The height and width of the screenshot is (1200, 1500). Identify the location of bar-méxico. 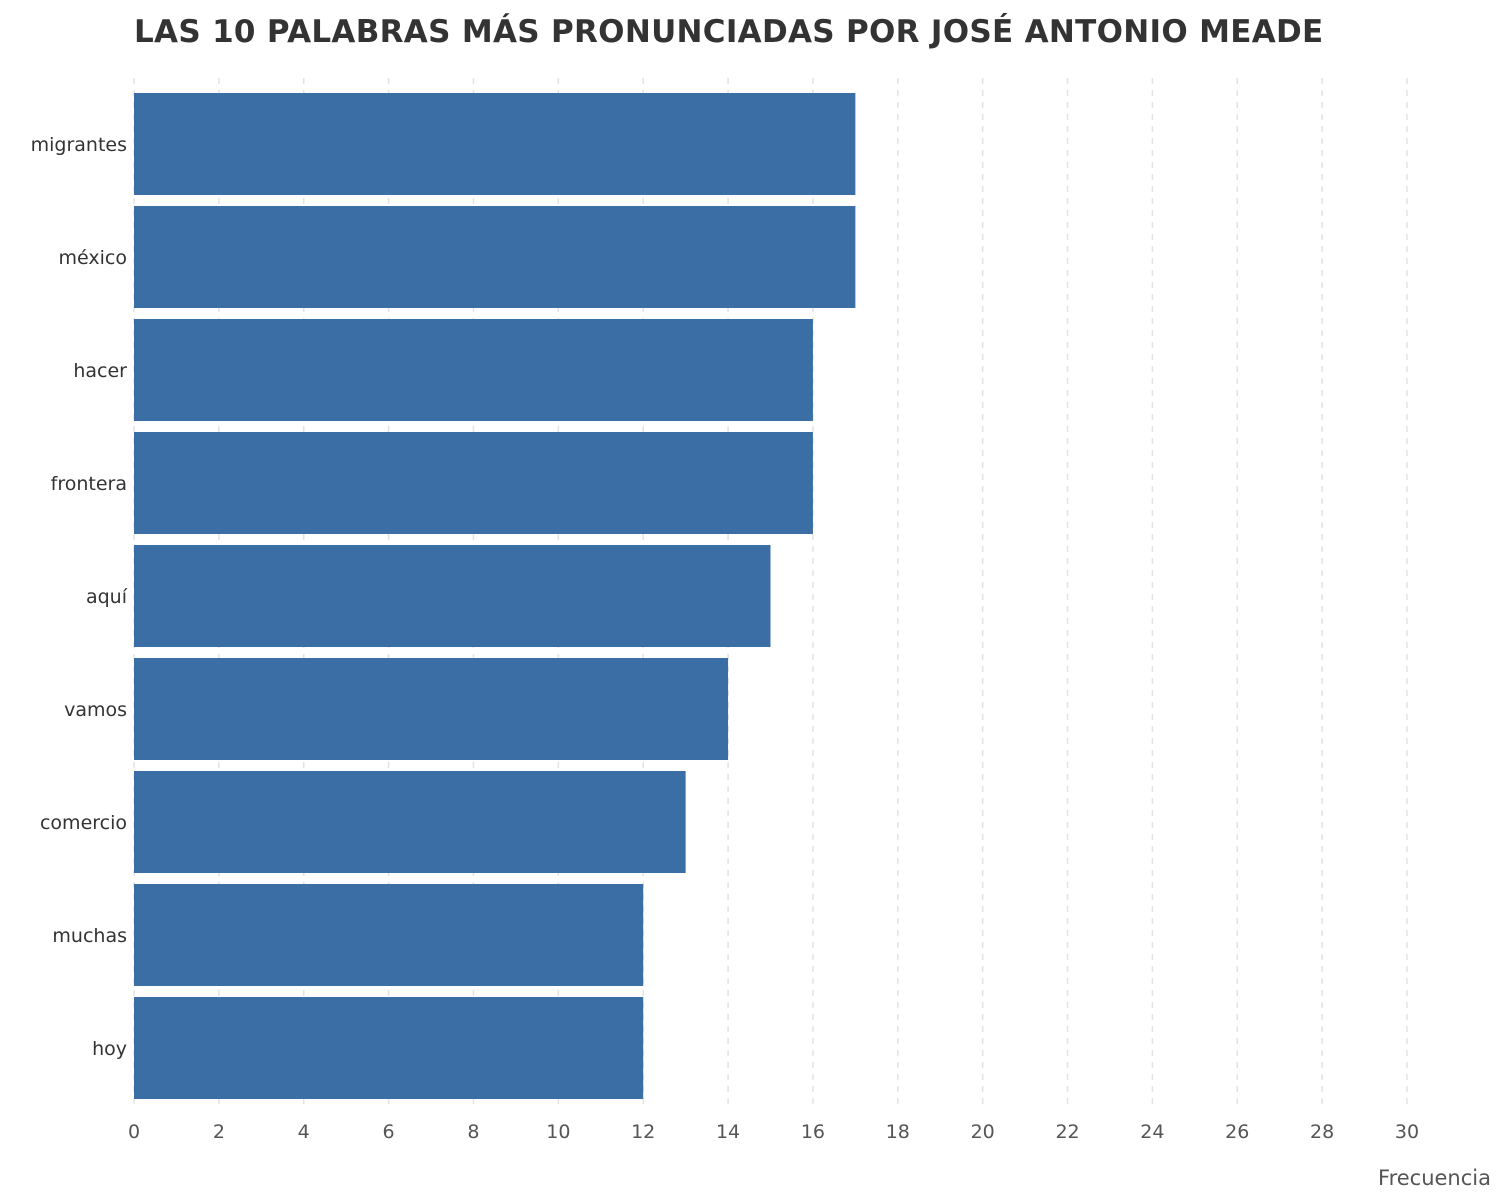
(495, 257).